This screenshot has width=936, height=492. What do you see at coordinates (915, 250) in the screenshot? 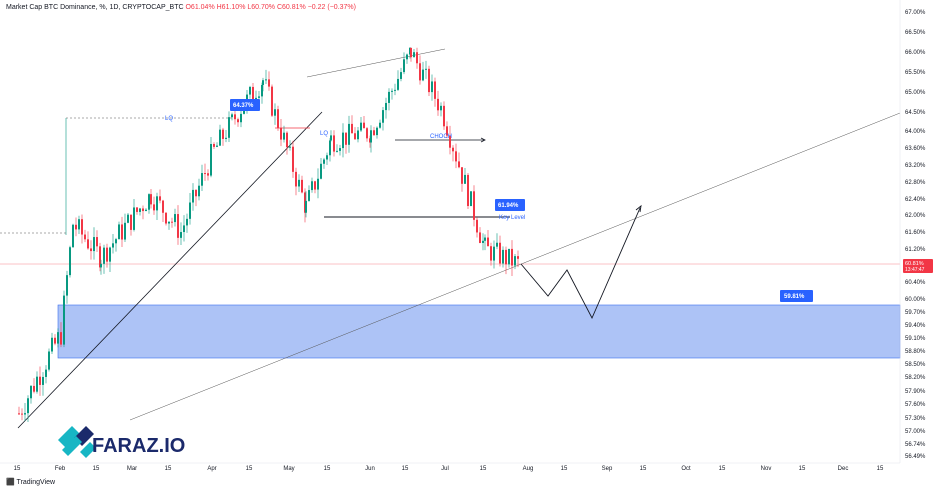
I see `price-tick-label: 61.20%` at bounding box center [915, 250].